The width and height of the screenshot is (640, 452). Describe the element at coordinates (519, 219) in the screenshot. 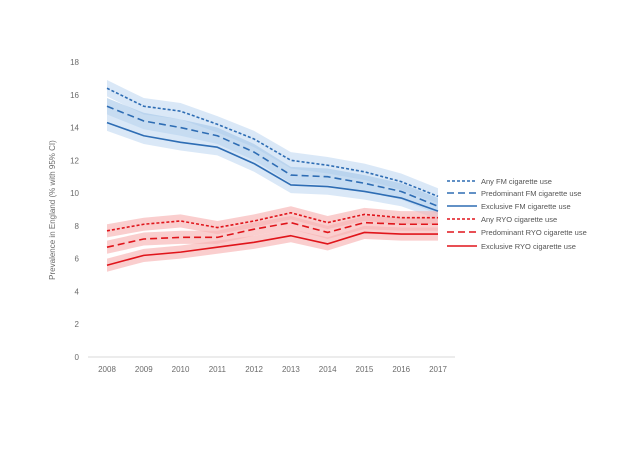

I see `legend-label: Any RYO cigarette use` at that location.